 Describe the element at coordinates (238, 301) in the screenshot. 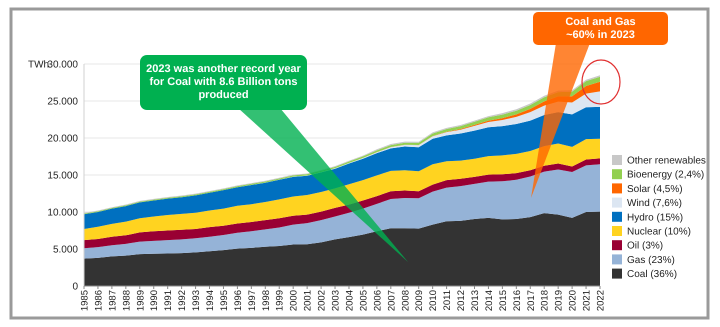

I see `x-tick-label: 1996` at that location.